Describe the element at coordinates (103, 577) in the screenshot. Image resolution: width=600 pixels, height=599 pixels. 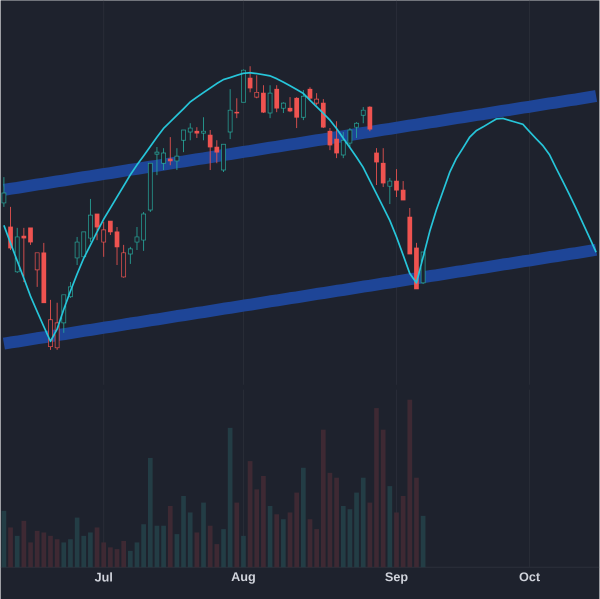
I see `x-tick-label: Jul` at that location.